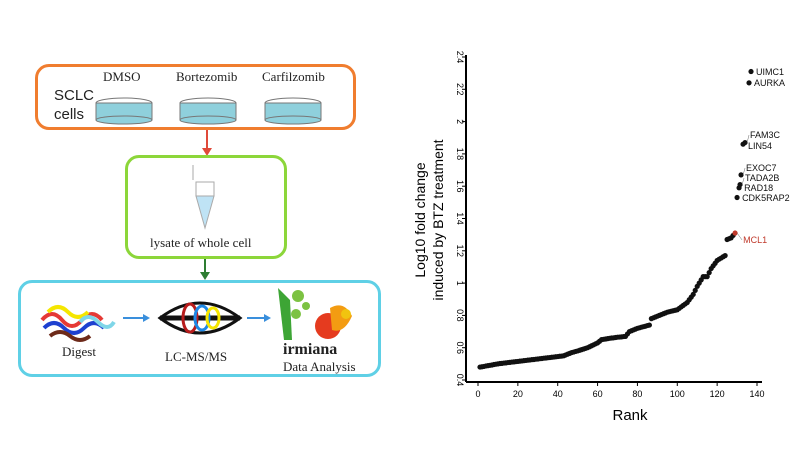  I want to click on point-label: UIMC1, so click(770, 72).